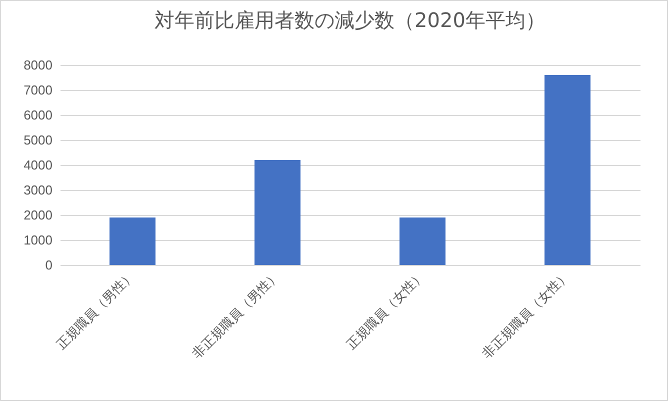 This screenshot has width=670, height=403. What do you see at coordinates (96, 310) in the screenshot?
I see `x-tick-label: 正規職員（男性）` at bounding box center [96, 310].